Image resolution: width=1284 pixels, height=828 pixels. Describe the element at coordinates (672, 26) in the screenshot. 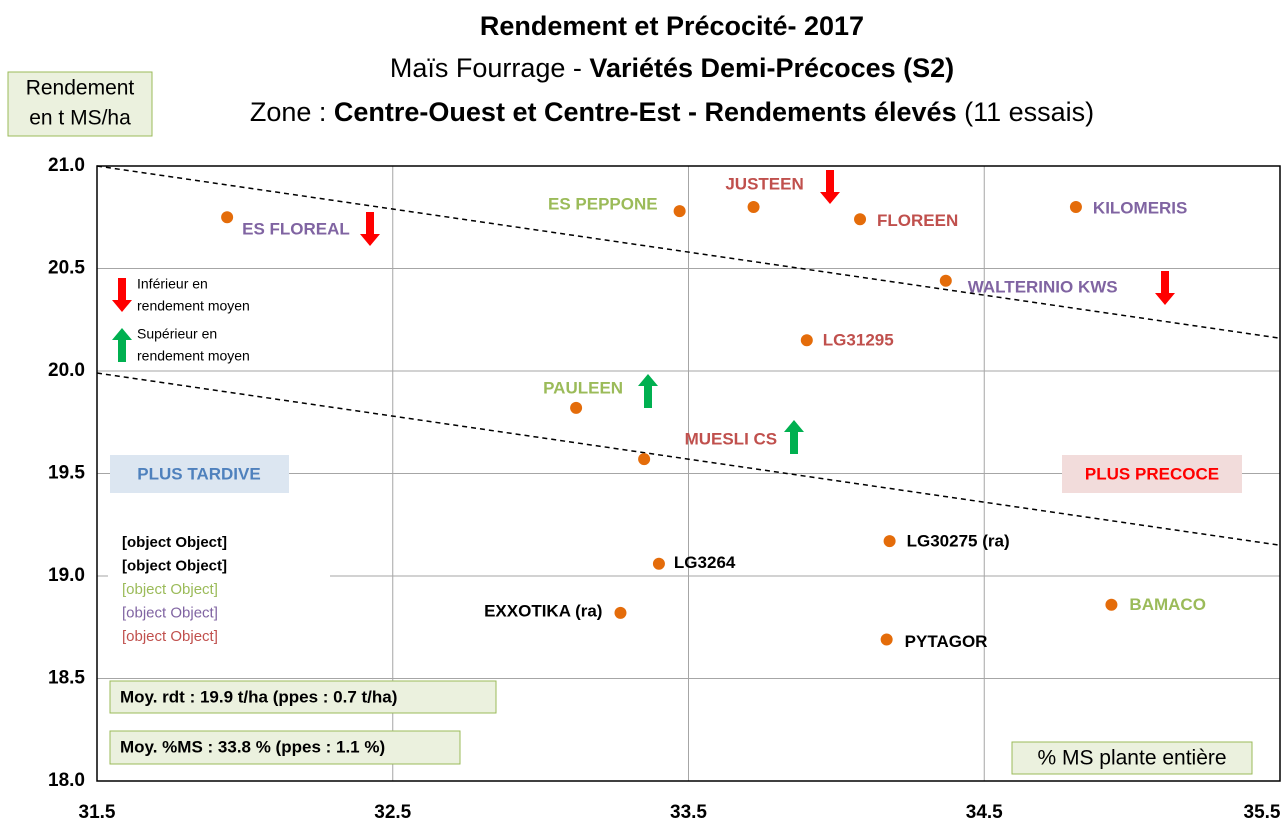

I see `chart-title: Rendement et Précocité- 2017` at that location.